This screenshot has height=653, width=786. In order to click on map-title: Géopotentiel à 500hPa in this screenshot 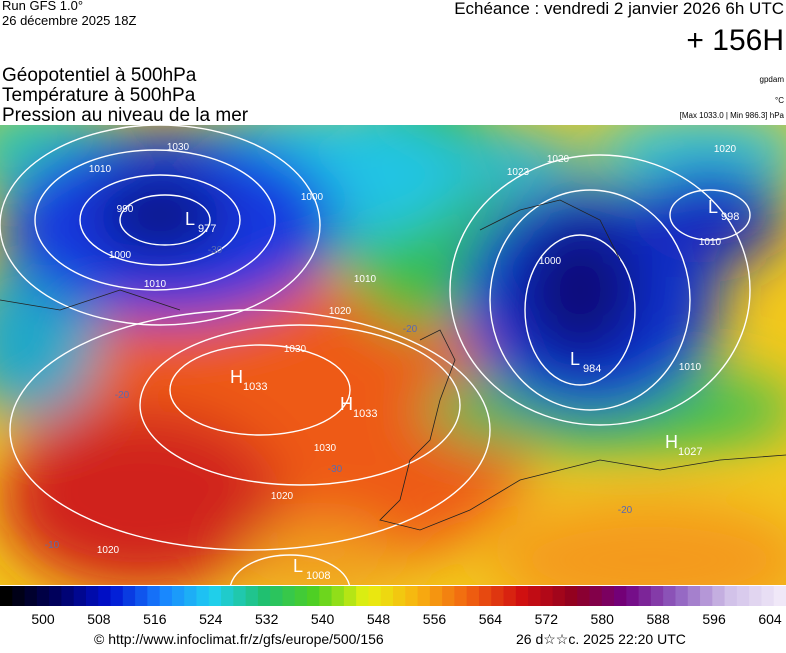, I will do `click(99, 75)`.